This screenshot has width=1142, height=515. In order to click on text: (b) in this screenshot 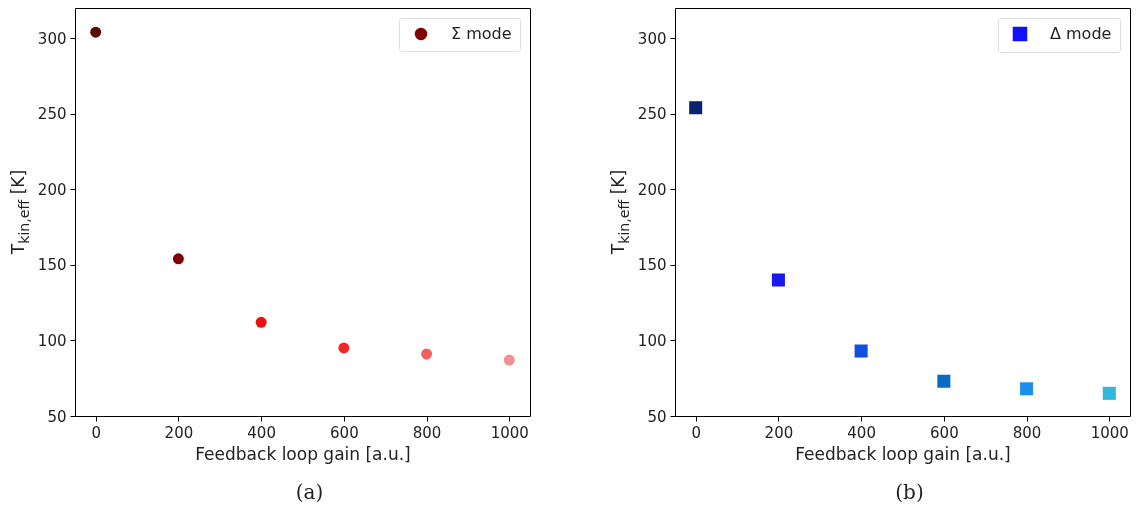, I will do `click(909, 492)`.